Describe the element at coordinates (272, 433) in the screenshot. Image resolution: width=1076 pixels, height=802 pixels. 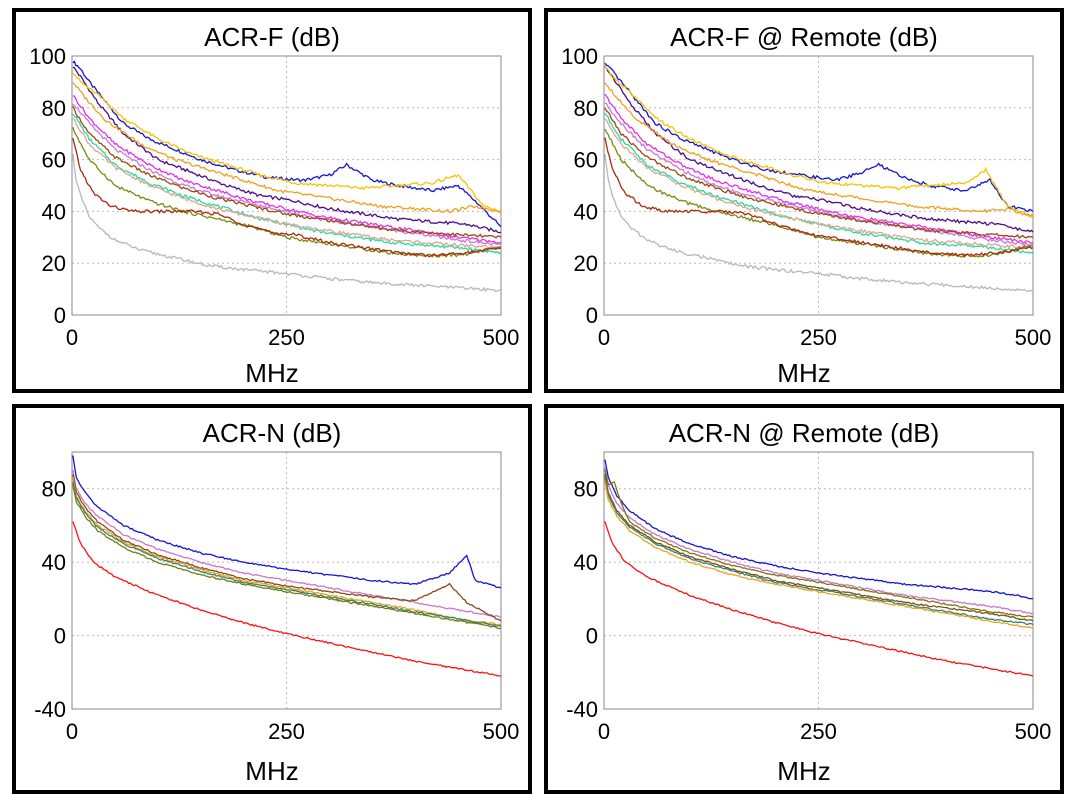
I see `chart-title: ACR-N (dB)` at that location.